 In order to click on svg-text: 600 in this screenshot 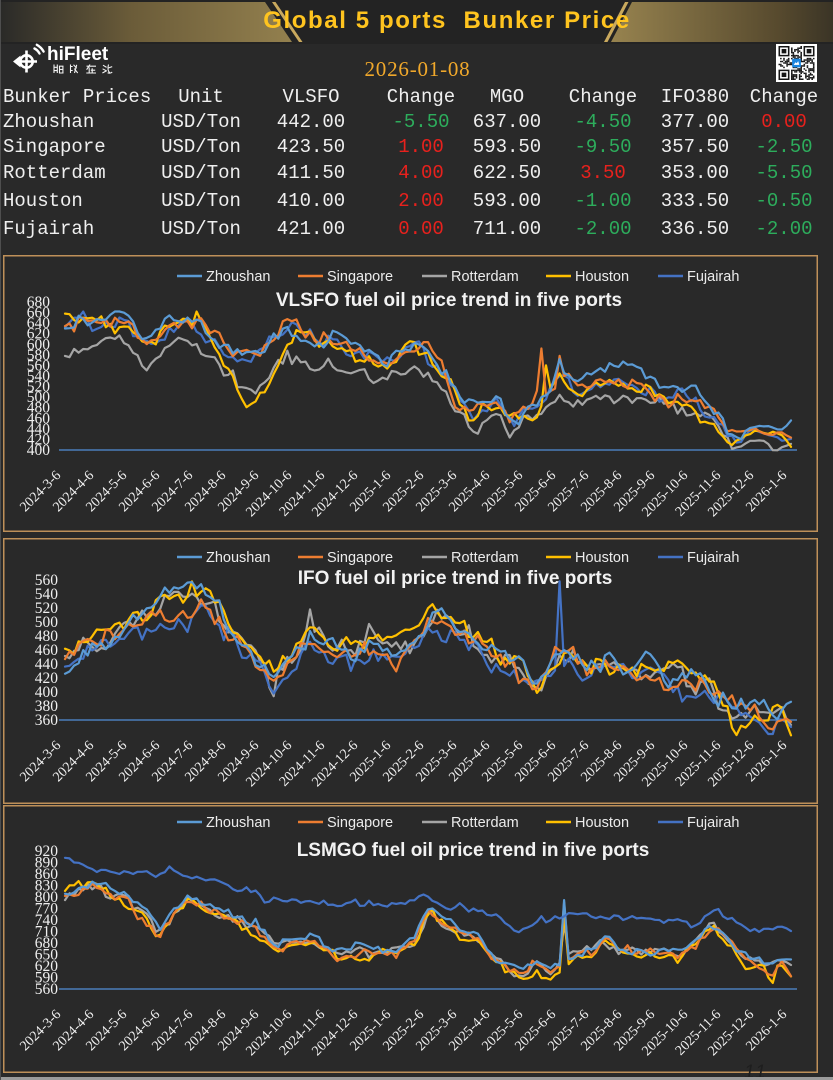, I will do `click(39, 344)`.